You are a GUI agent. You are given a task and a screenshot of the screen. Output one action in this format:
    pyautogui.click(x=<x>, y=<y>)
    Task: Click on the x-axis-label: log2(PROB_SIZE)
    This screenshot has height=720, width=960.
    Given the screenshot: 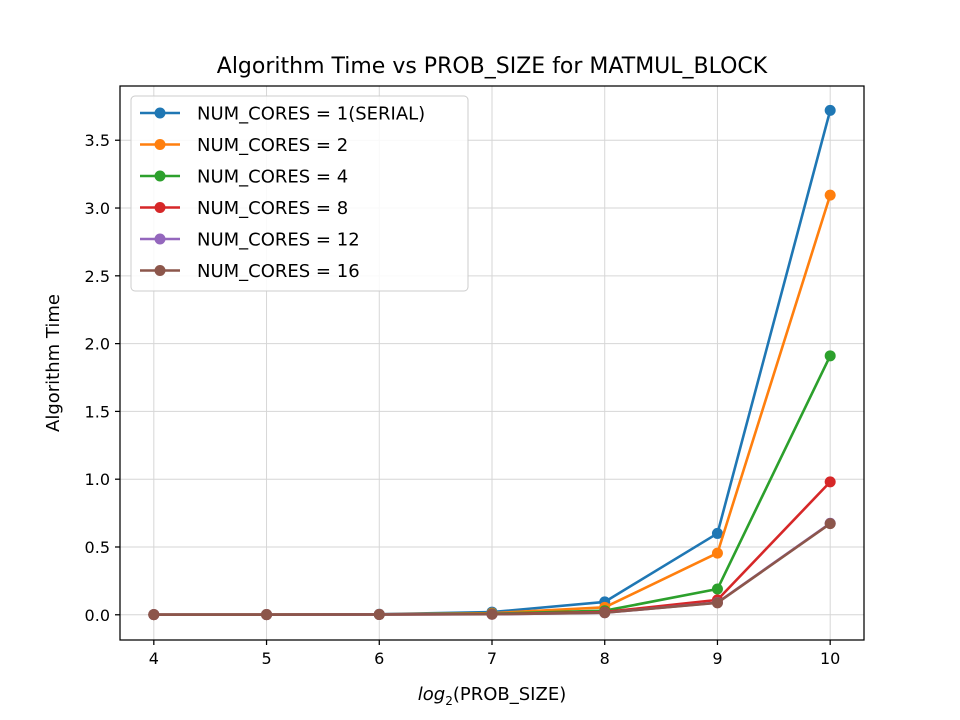 What is the action you would take?
    pyautogui.click(x=492, y=696)
    